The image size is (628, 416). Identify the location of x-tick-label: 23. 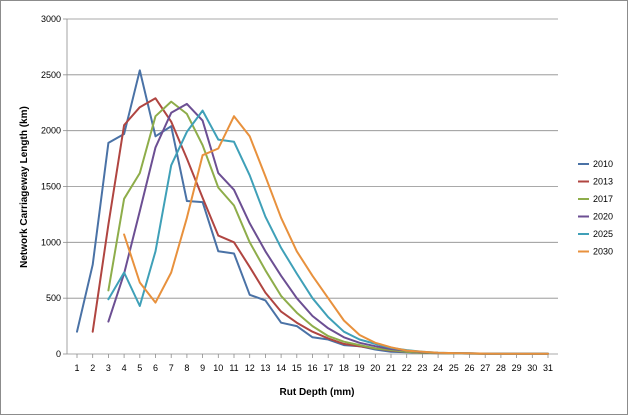
(422, 368).